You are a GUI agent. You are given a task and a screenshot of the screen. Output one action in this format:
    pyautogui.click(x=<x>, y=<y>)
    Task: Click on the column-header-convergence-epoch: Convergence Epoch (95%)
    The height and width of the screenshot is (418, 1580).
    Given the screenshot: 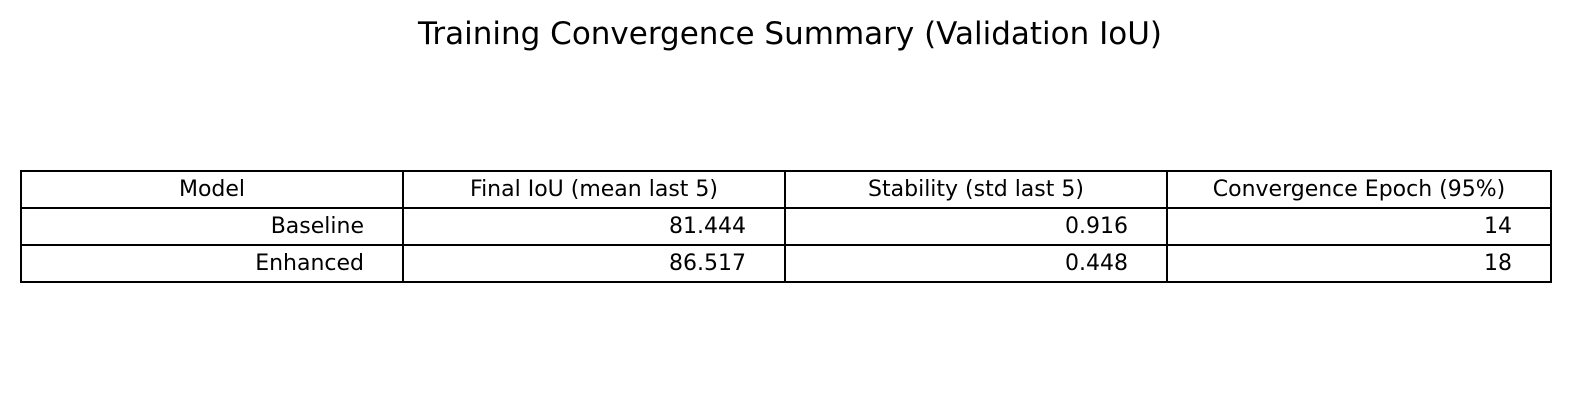 What is the action you would take?
    pyautogui.click(x=1359, y=189)
    